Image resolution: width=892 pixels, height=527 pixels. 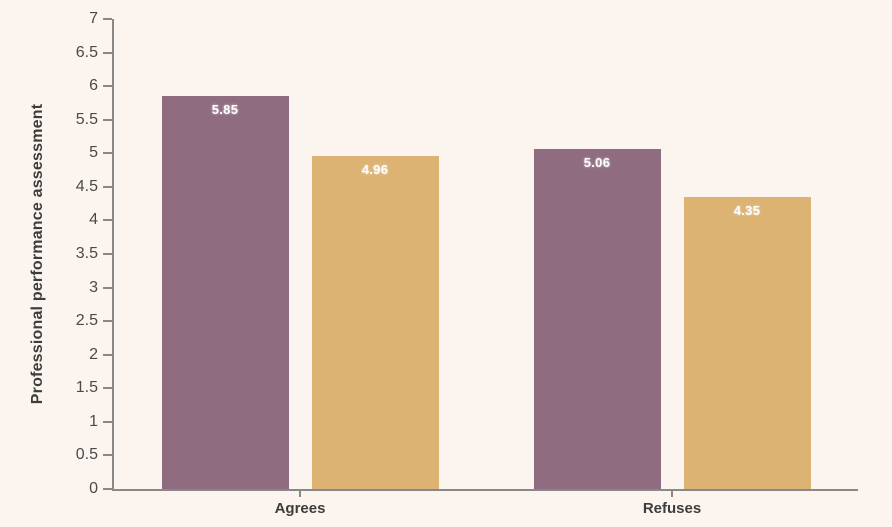 I want to click on y-tick-label: 4.5, so click(x=86, y=186).